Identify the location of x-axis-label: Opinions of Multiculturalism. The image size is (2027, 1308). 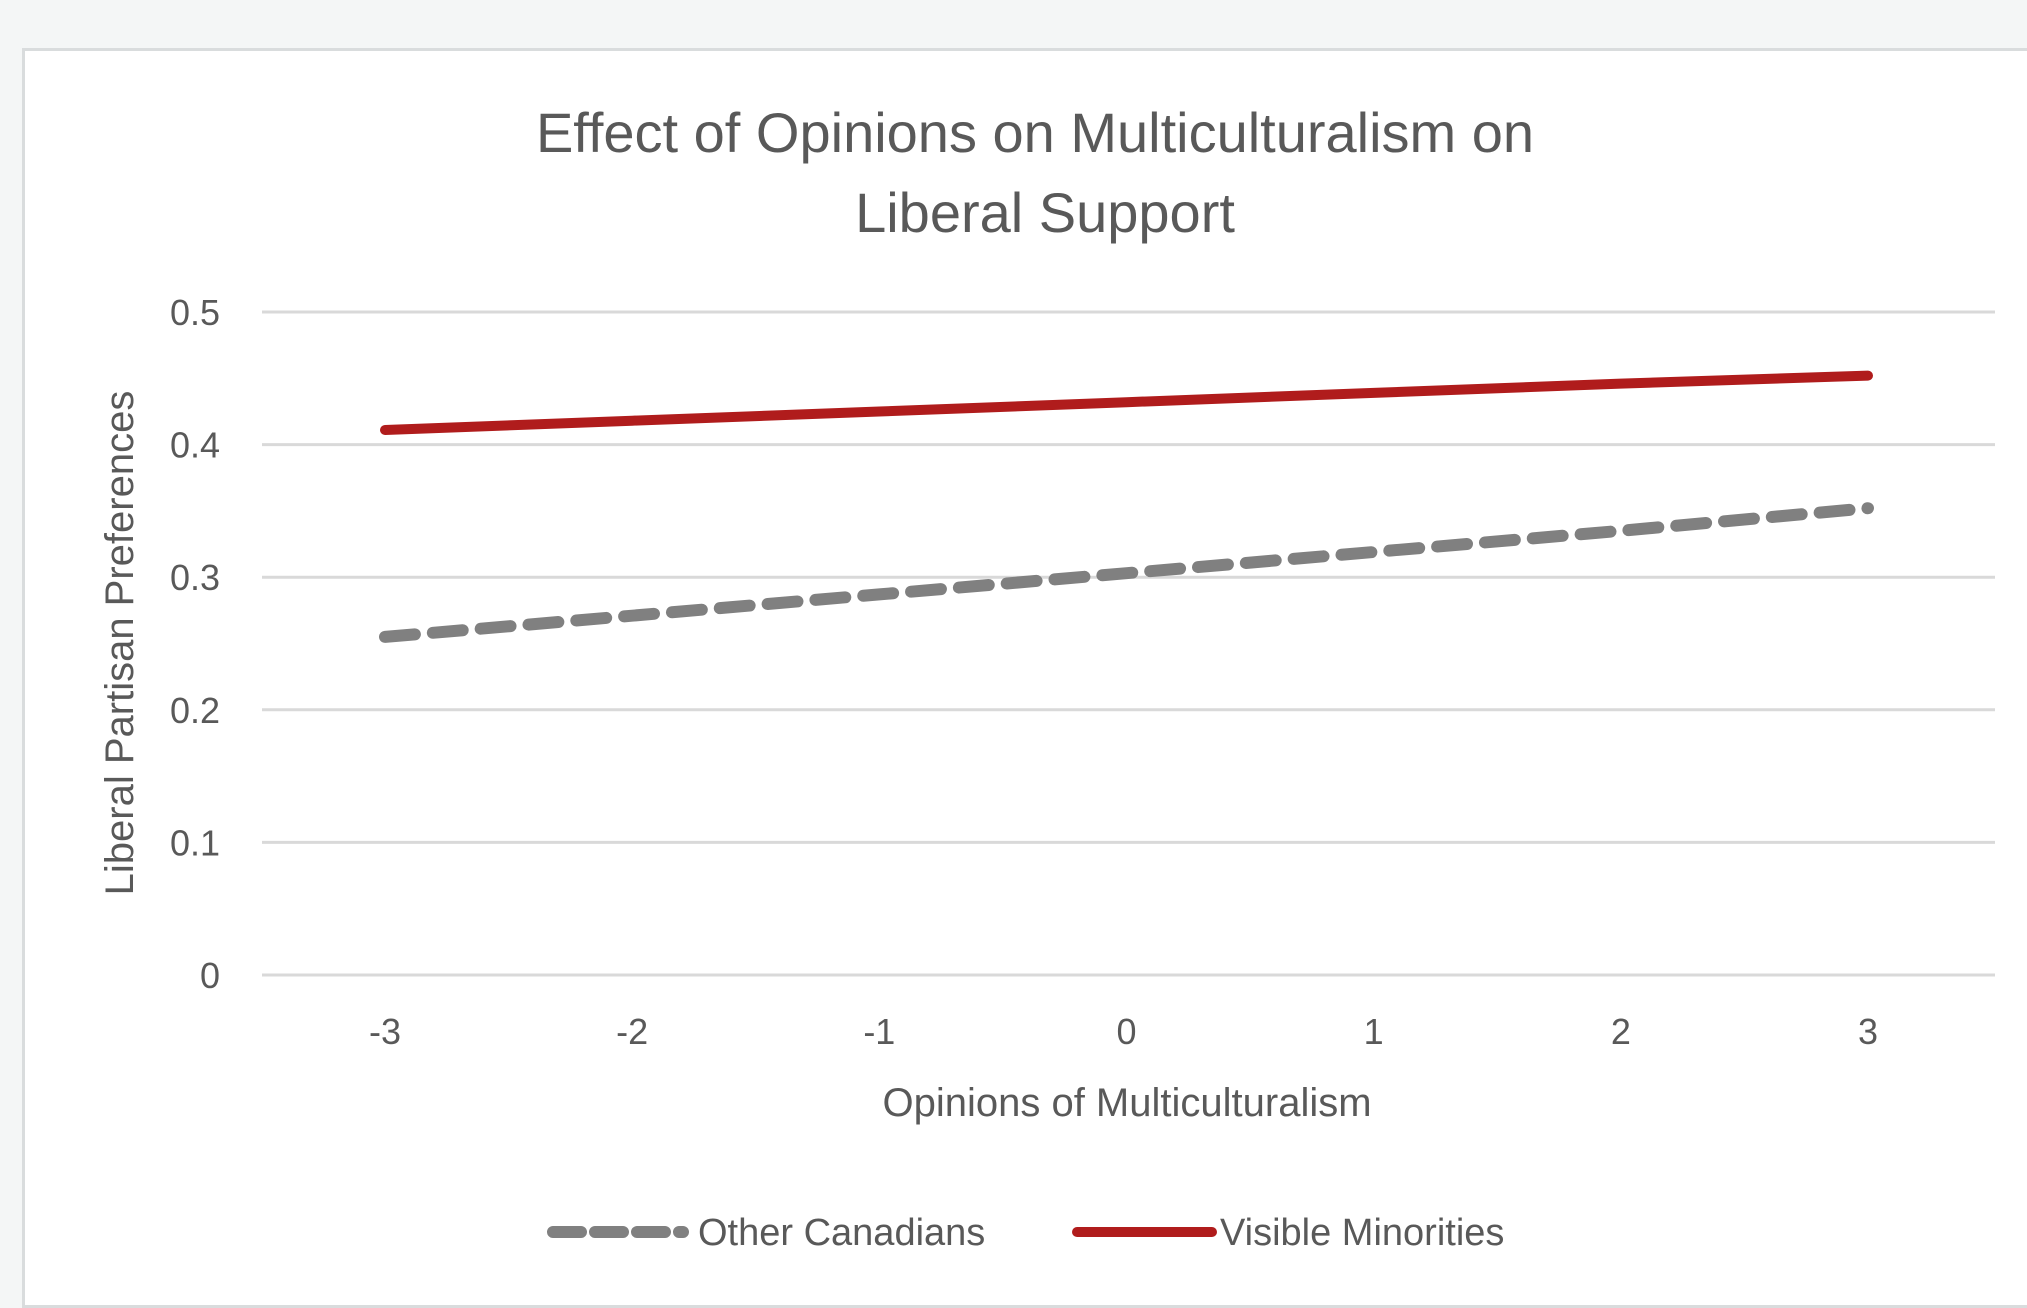
(1126, 1103).